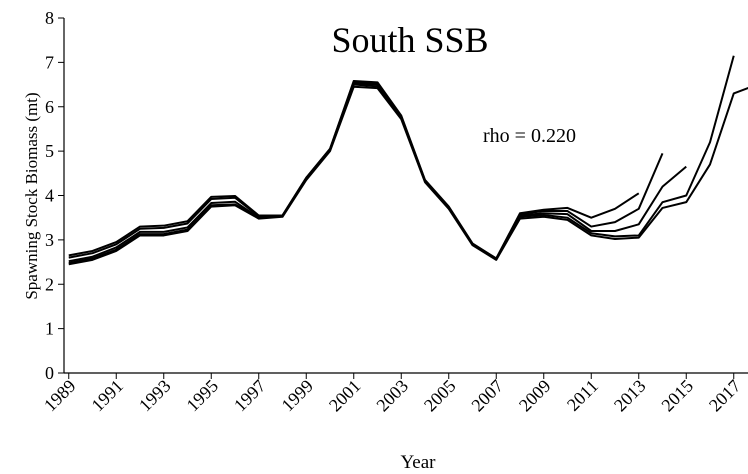 The image size is (748, 474). What do you see at coordinates (155, 396) in the screenshot?
I see `x-tick-label: 1993` at bounding box center [155, 396].